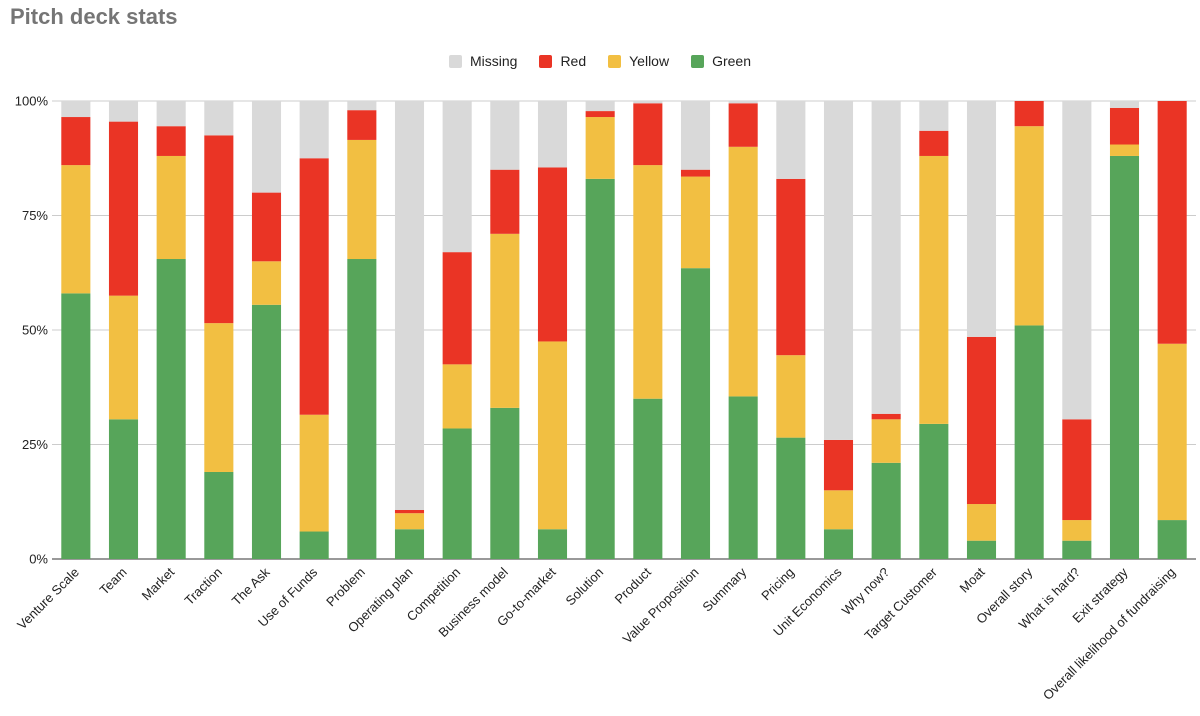 This screenshot has width=1200, height=716. I want to click on bar-green-why-now, so click(886, 510).